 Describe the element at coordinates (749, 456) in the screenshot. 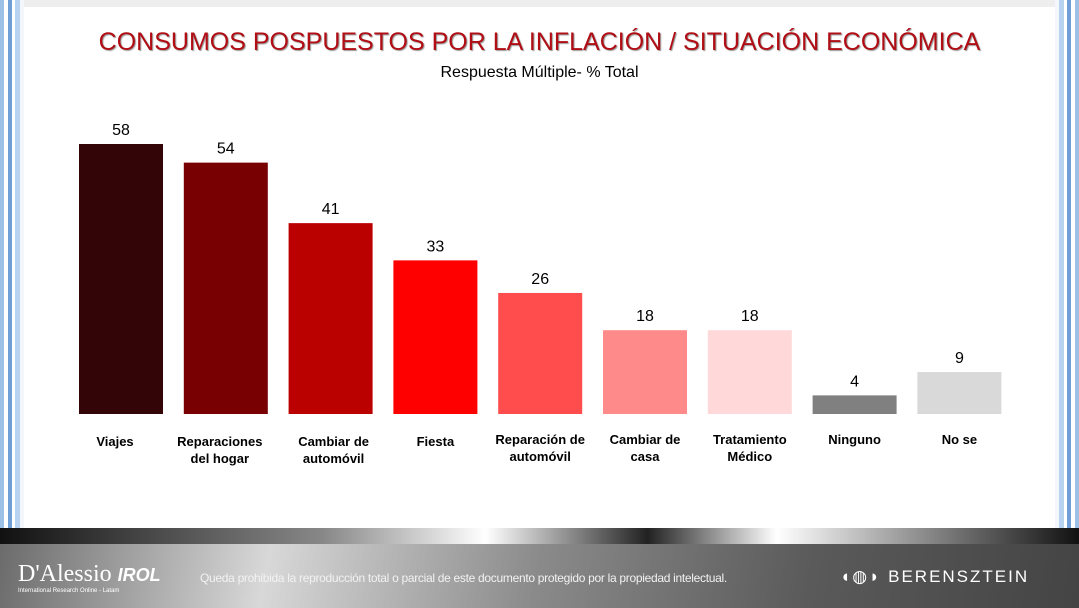

I see `category-label: Médico` at that location.